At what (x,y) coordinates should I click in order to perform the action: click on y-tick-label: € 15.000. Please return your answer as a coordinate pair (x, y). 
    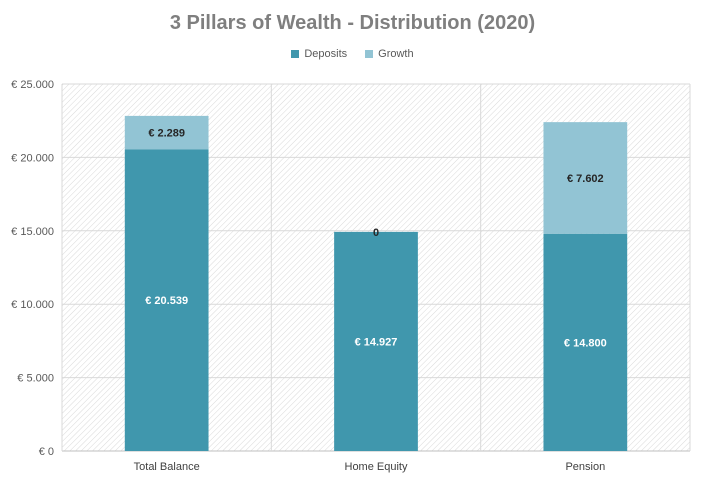
    Looking at the image, I should click on (32, 232).